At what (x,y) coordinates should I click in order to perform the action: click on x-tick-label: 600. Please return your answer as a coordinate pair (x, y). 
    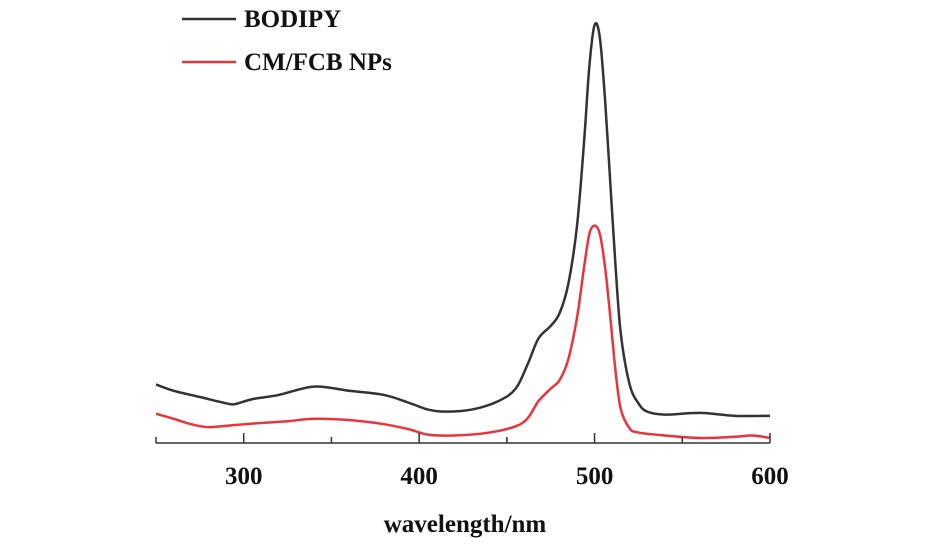
    Looking at the image, I should click on (770, 476).